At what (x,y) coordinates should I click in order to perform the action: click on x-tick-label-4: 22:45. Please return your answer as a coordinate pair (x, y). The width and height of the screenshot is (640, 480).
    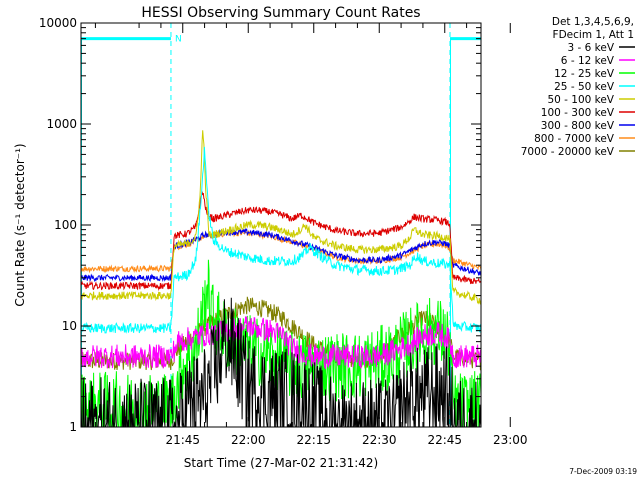
    Looking at the image, I should click on (444, 440).